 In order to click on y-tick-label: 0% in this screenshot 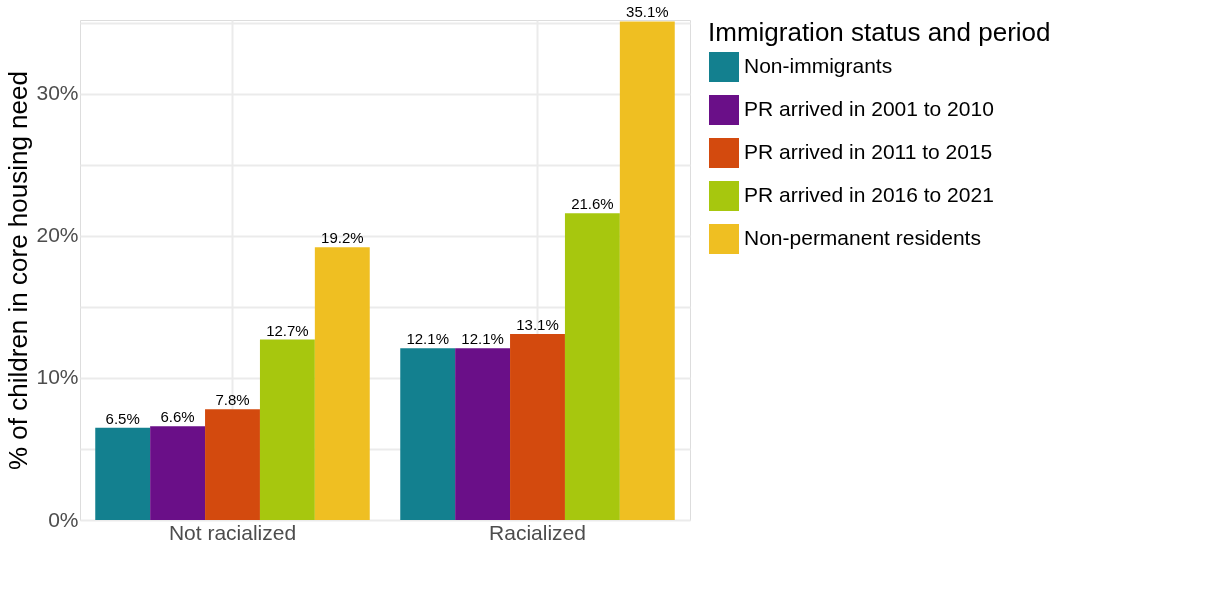, I will do `click(63, 519)`.